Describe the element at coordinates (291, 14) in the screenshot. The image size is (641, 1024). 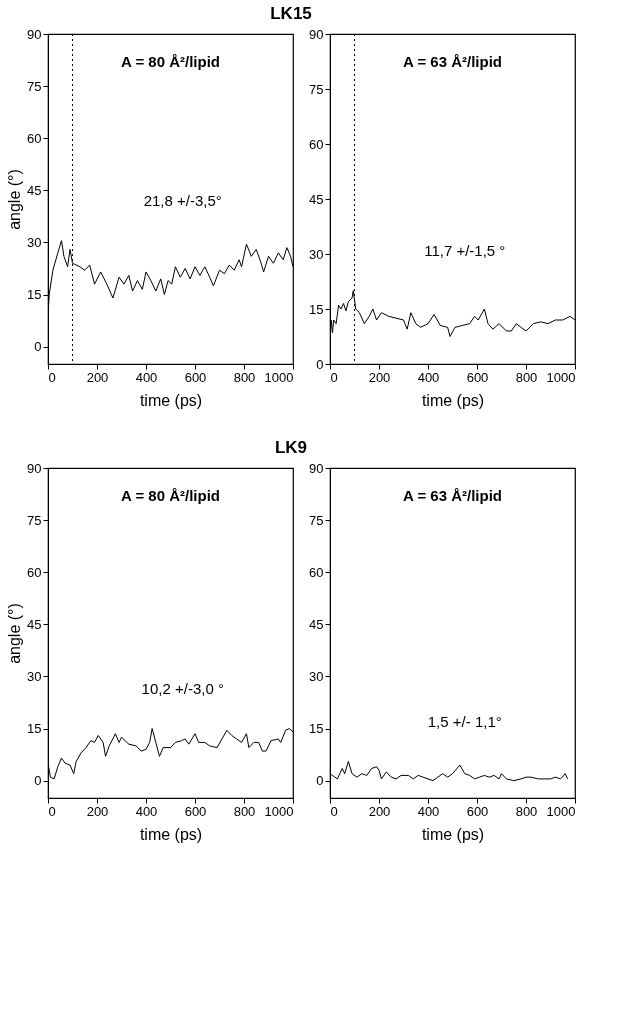
I see `chart-title: LK15` at that location.